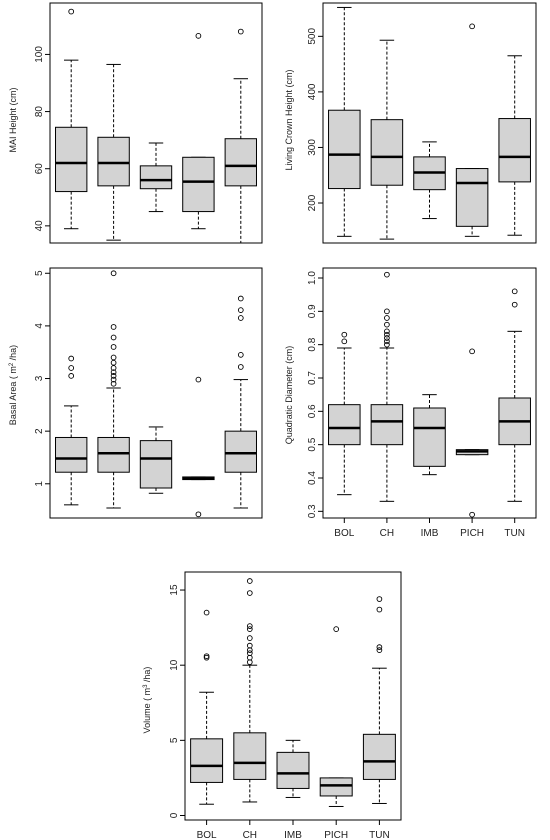 Image resolution: width=550 pixels, height=840 pixels. What do you see at coordinates (312, 511) in the screenshot?
I see `y-tick-label: 0.3` at bounding box center [312, 511].